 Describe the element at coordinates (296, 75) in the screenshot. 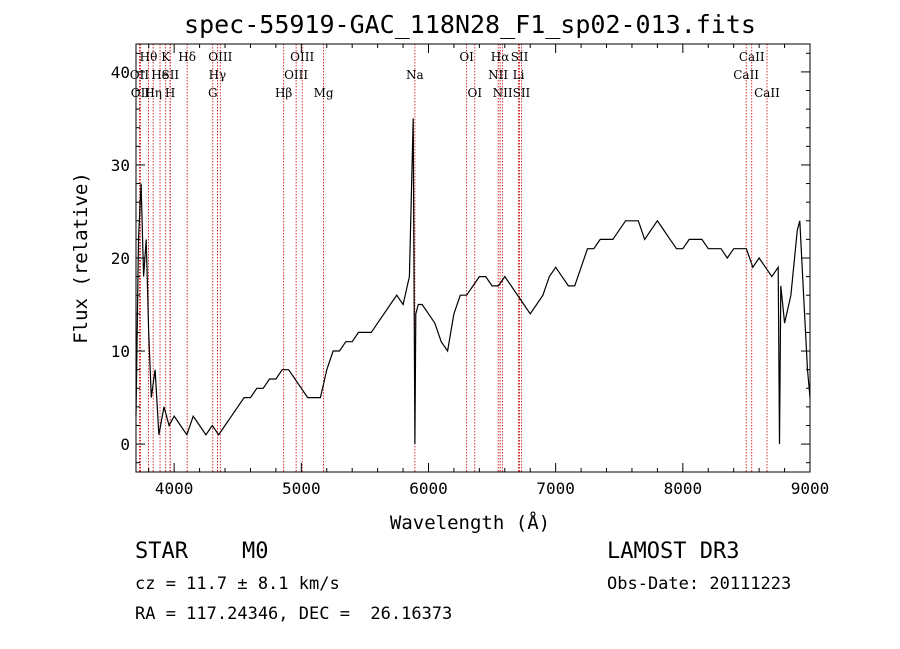

I see `line-label-13: OIII` at that location.